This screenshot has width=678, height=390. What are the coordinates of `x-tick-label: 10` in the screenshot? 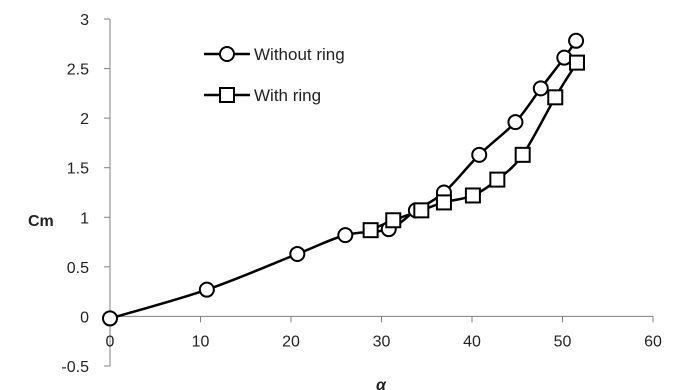 It's located at (201, 341).